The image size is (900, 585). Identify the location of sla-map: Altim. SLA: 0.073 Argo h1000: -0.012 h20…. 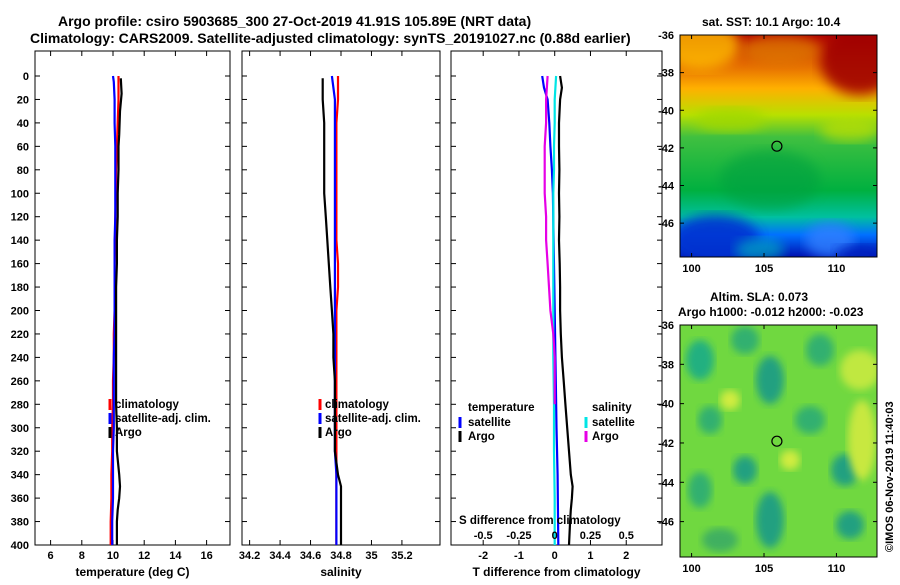
(768, 432).